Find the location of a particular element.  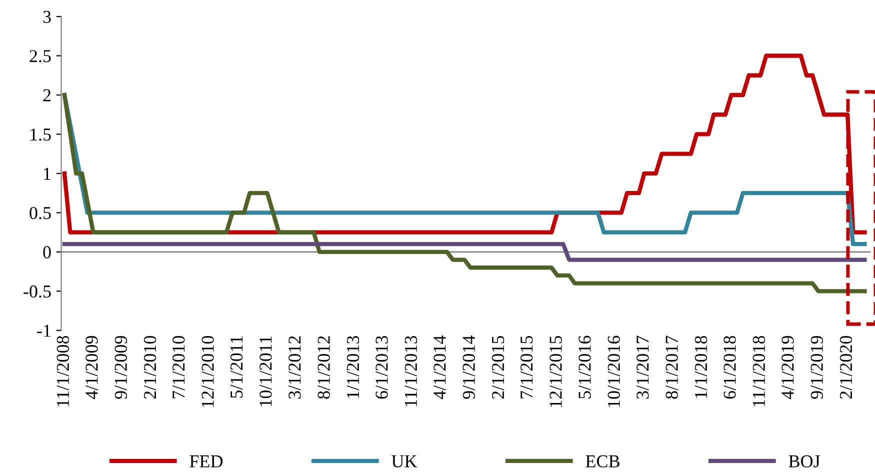

x-tick-label: 2/1/2010 is located at coordinates (150, 367).